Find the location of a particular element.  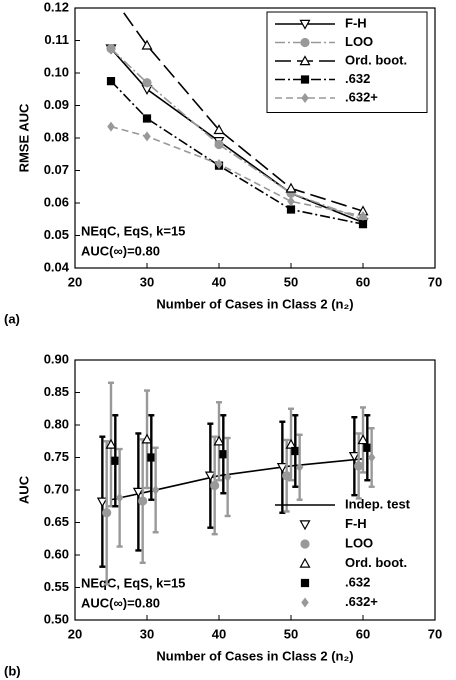

legend: F-H LOO Ord. boot. .632 .632+ is located at coordinates (347, 62).